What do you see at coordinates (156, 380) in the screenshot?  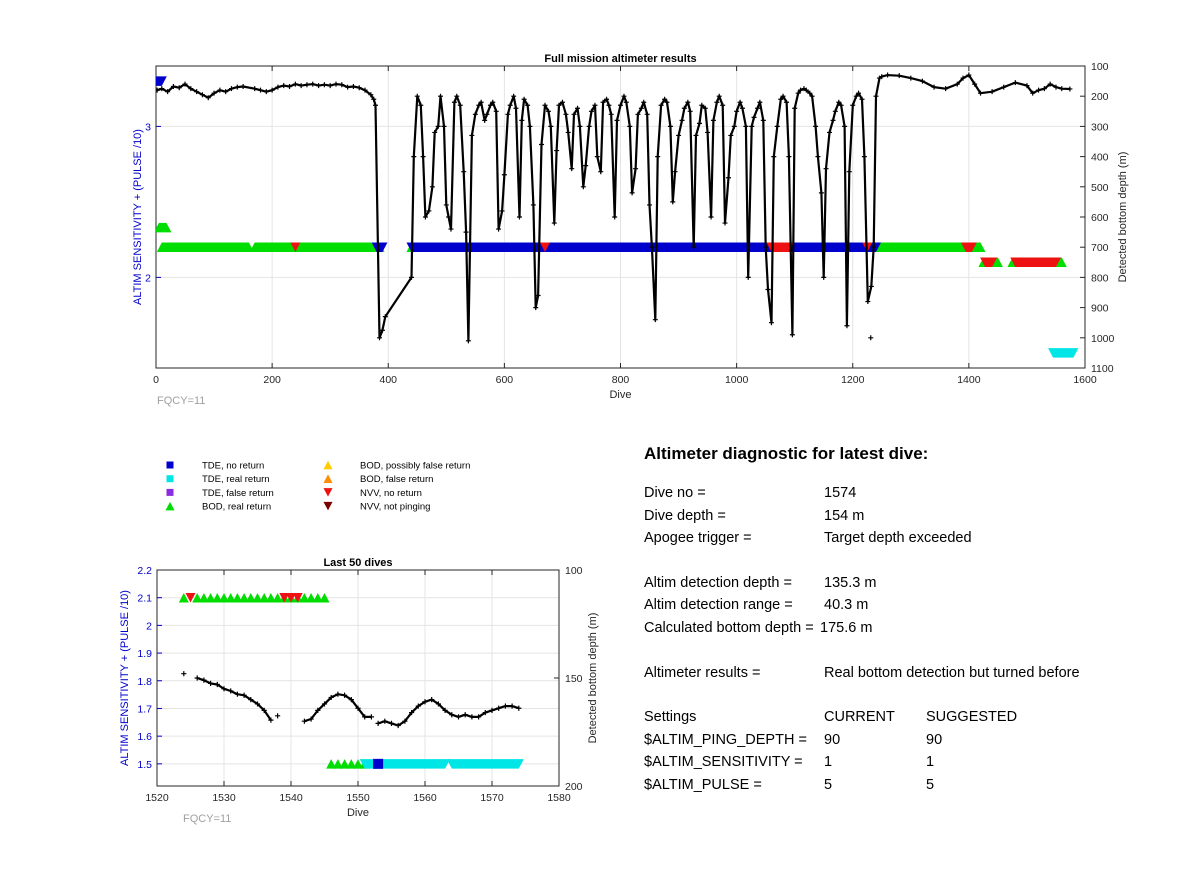 I see `x-tick-label: 0` at bounding box center [156, 380].